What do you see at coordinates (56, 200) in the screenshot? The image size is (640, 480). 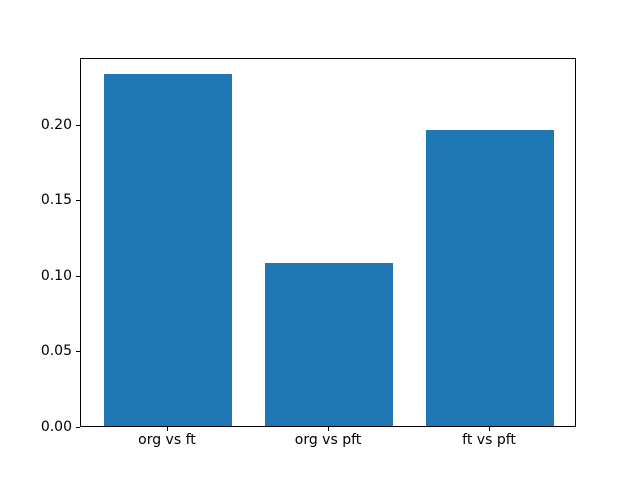 I see `y-tick-label: 0.15` at bounding box center [56, 200].